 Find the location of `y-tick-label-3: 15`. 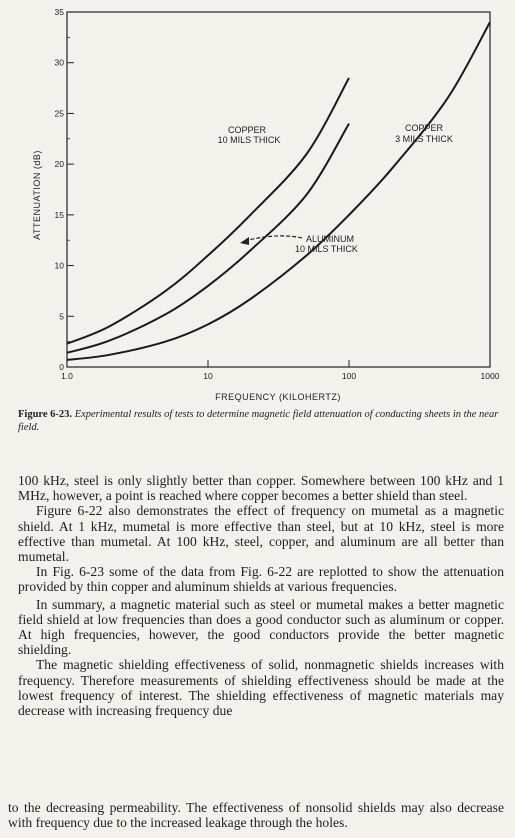

y-tick-label-3: 15 is located at coordinates (60, 215).